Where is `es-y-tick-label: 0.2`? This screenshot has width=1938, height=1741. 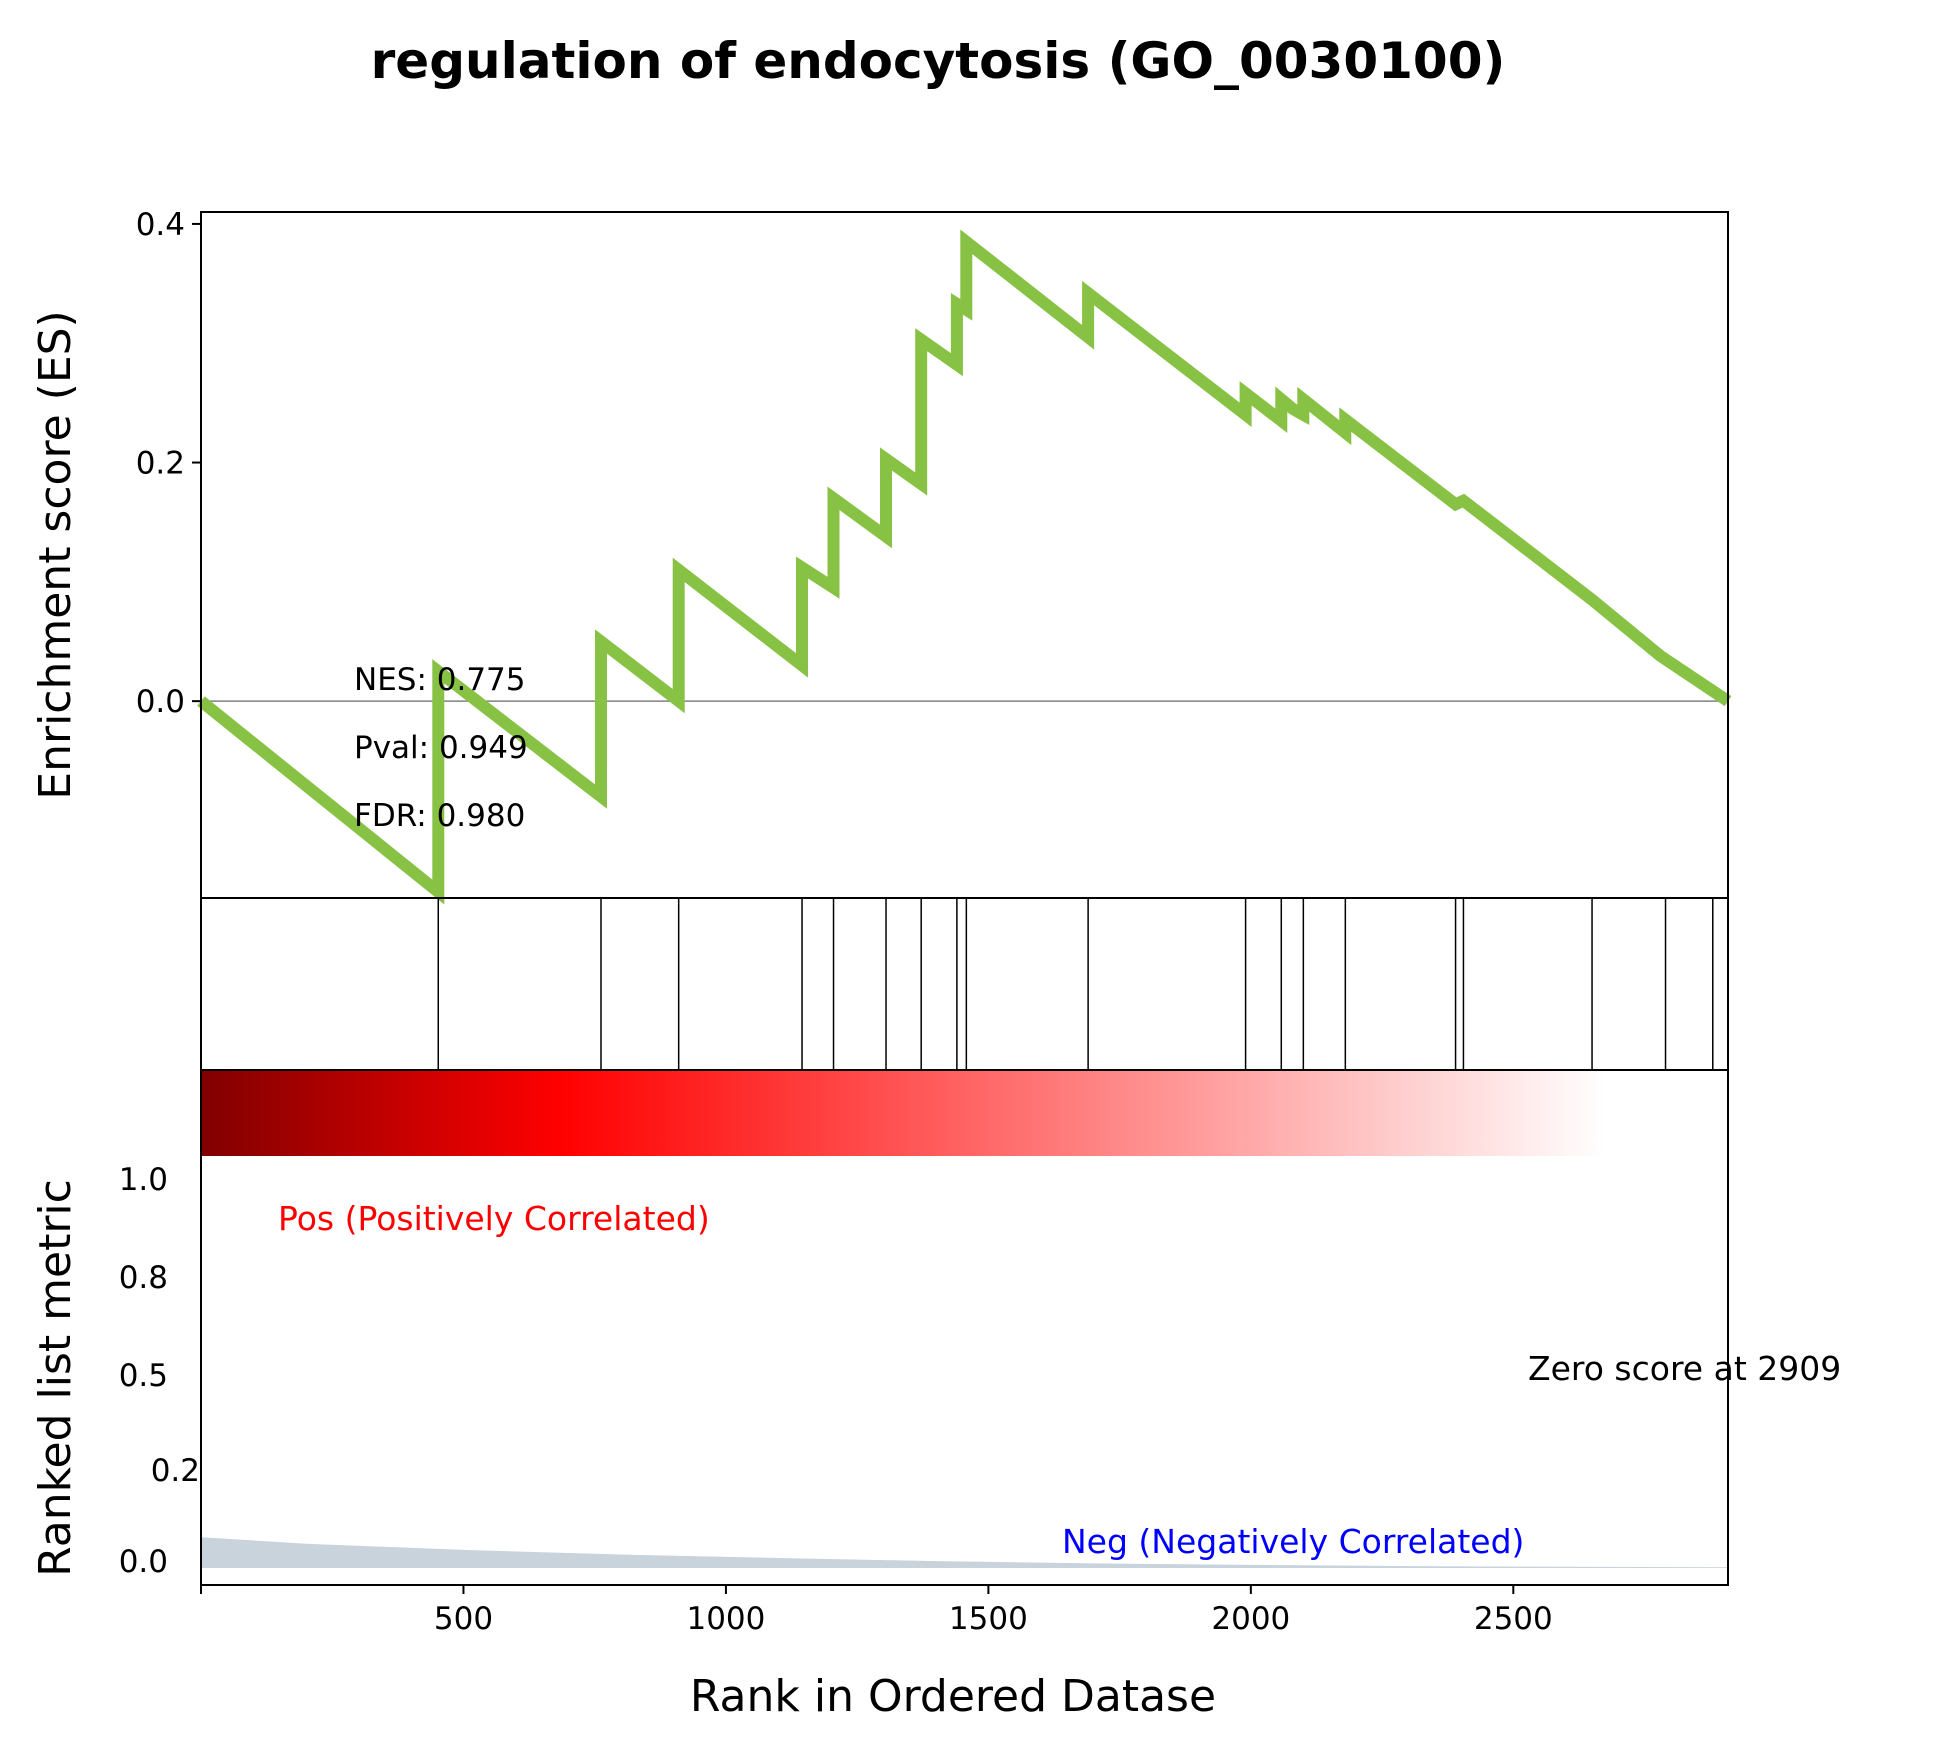
es-y-tick-label: 0.2 is located at coordinates (160, 464).